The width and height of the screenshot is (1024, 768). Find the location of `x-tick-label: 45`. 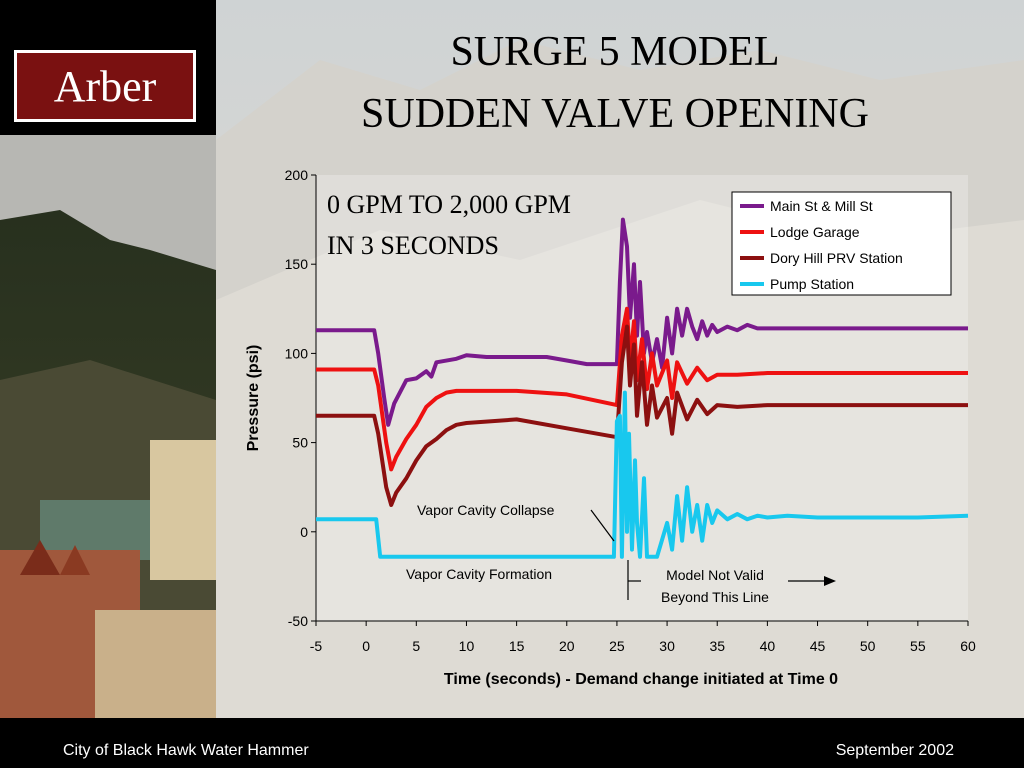

x-tick-label: 45 is located at coordinates (818, 646).